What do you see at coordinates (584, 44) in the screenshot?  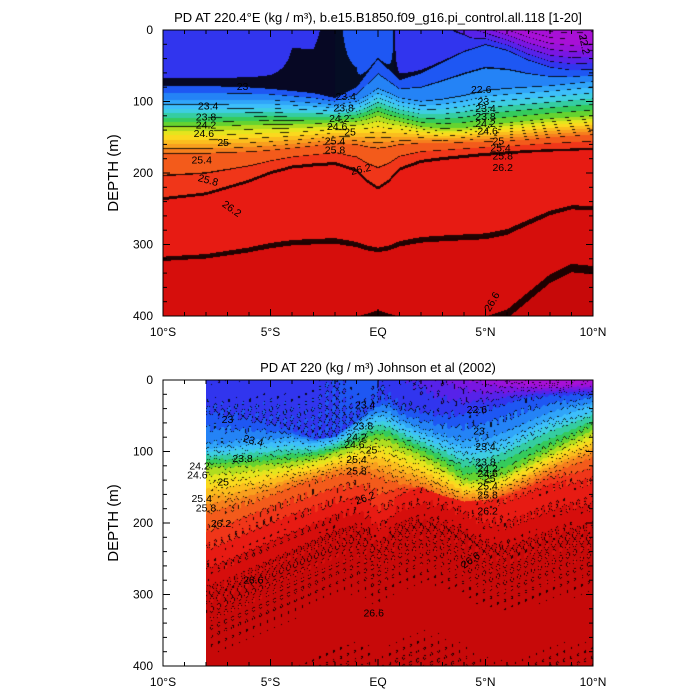 I see `contour-label: 22.2` at bounding box center [584, 44].